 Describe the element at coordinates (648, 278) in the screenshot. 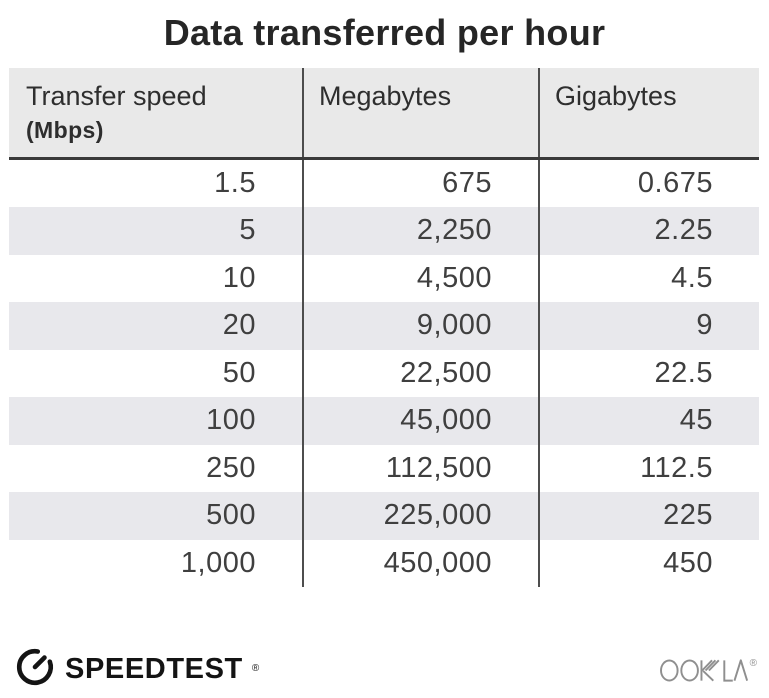

I see `cell-gigabytes: 4.5` at that location.